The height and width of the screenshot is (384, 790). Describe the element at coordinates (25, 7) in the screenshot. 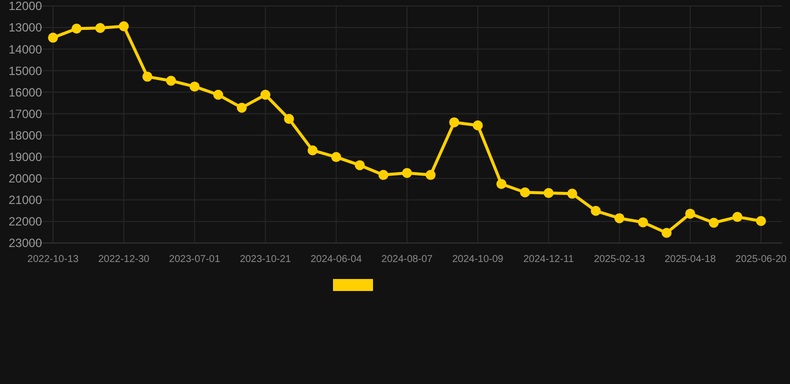

I see `y-tick-label: 12000` at that location.